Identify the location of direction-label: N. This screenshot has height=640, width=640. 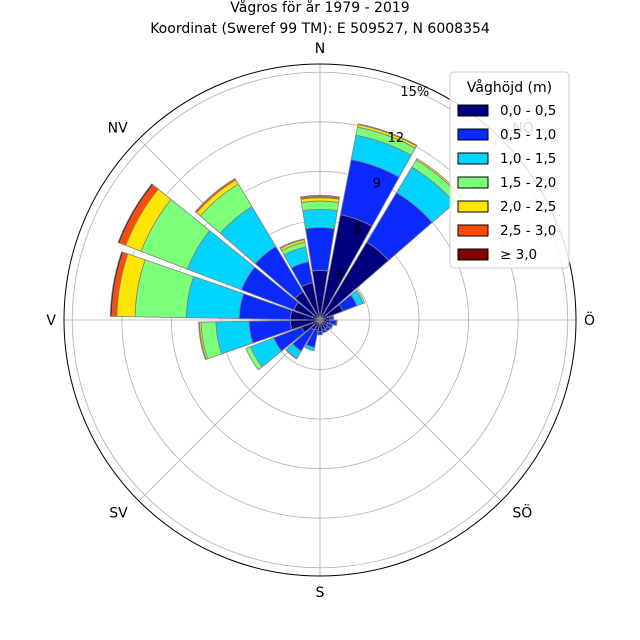
(320, 49).